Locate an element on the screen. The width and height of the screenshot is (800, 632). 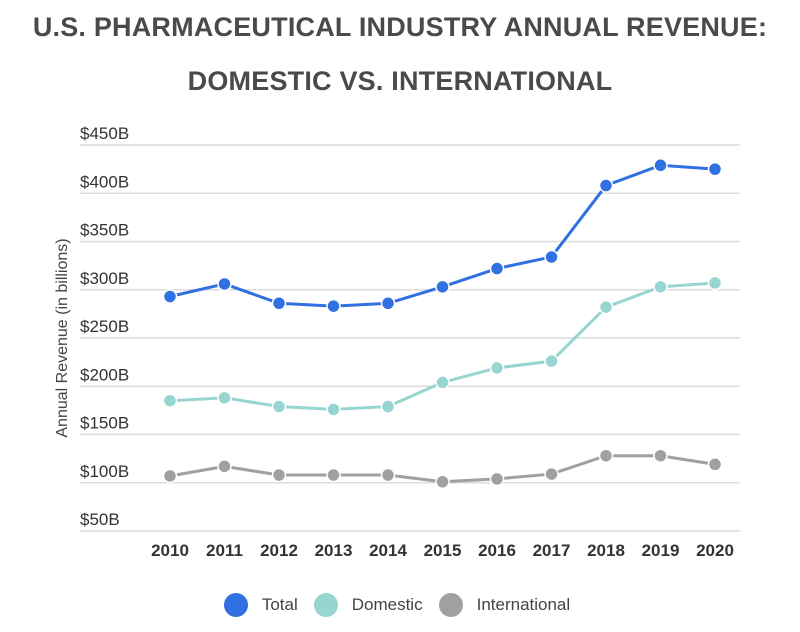
data-point-domestic-2010 is located at coordinates (170, 400).